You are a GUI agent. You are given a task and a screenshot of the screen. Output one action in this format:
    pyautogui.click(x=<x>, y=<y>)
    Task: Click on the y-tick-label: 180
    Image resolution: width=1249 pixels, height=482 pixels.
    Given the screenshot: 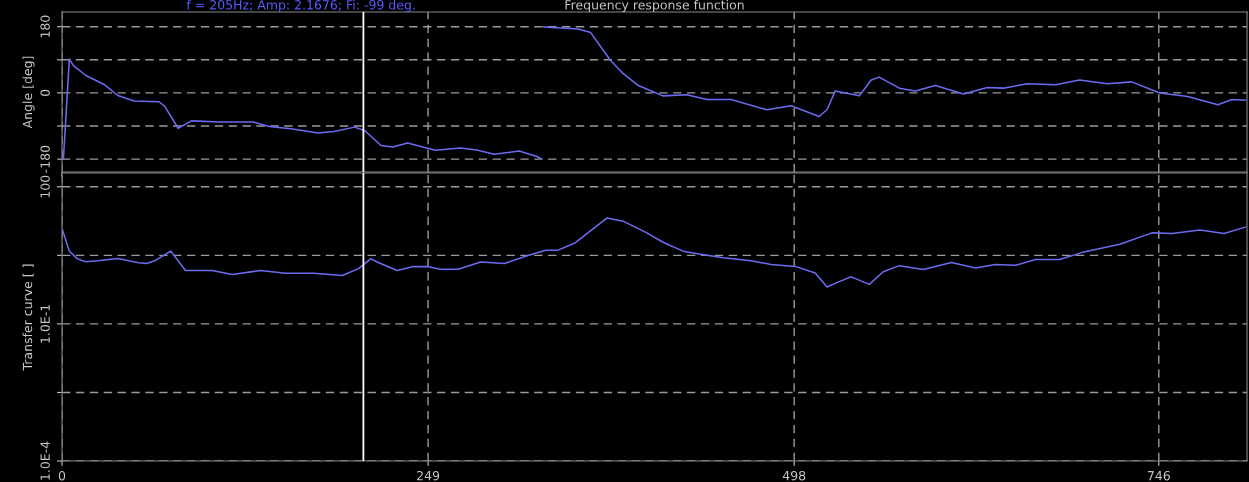 What is the action you would take?
    pyautogui.click(x=45, y=26)
    